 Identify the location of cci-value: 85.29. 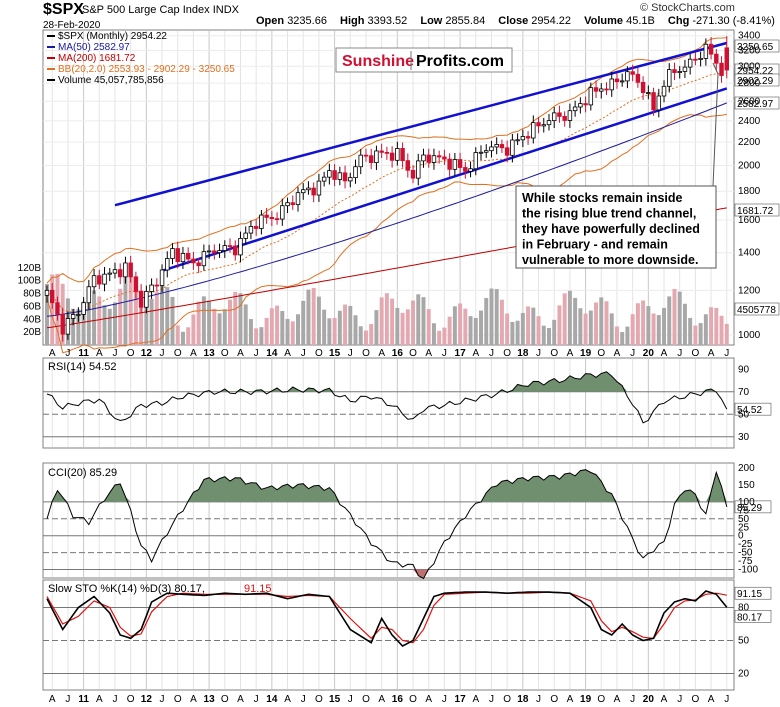
(749, 508).